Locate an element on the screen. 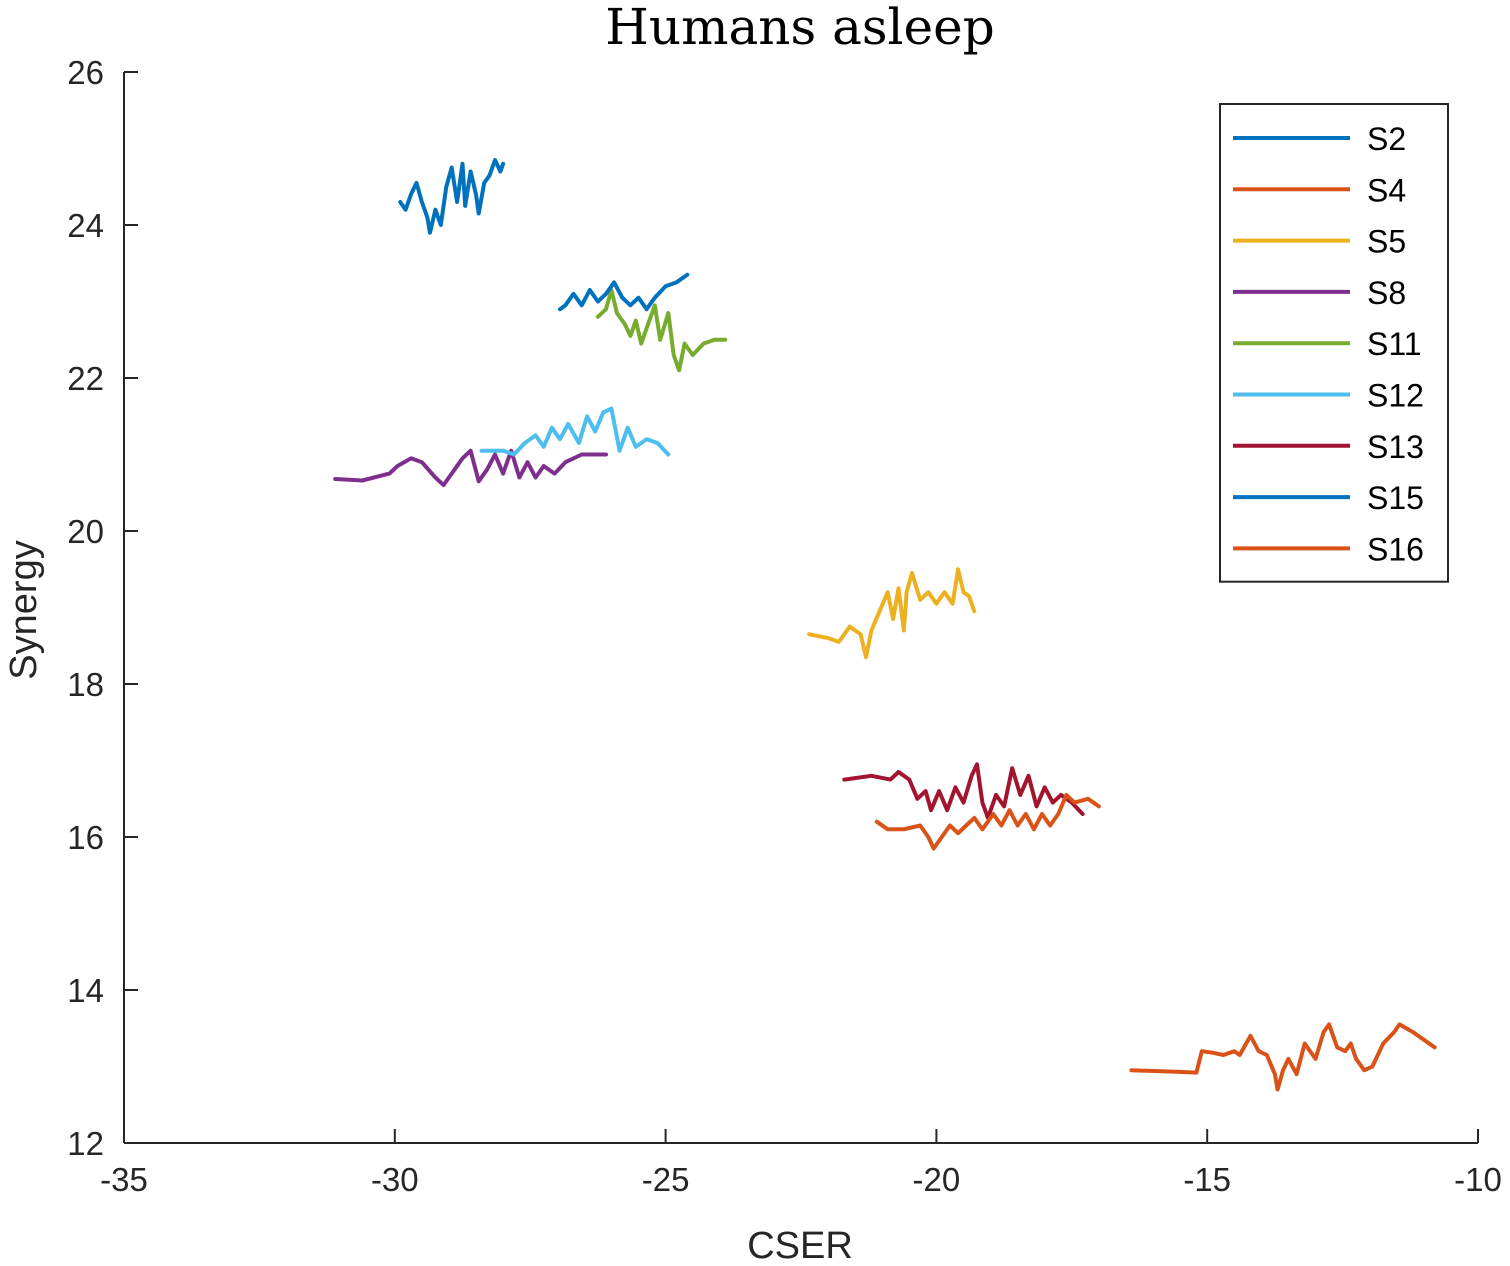 This screenshot has width=1510, height=1266. legend-label-S11: S11 is located at coordinates (1394, 344).